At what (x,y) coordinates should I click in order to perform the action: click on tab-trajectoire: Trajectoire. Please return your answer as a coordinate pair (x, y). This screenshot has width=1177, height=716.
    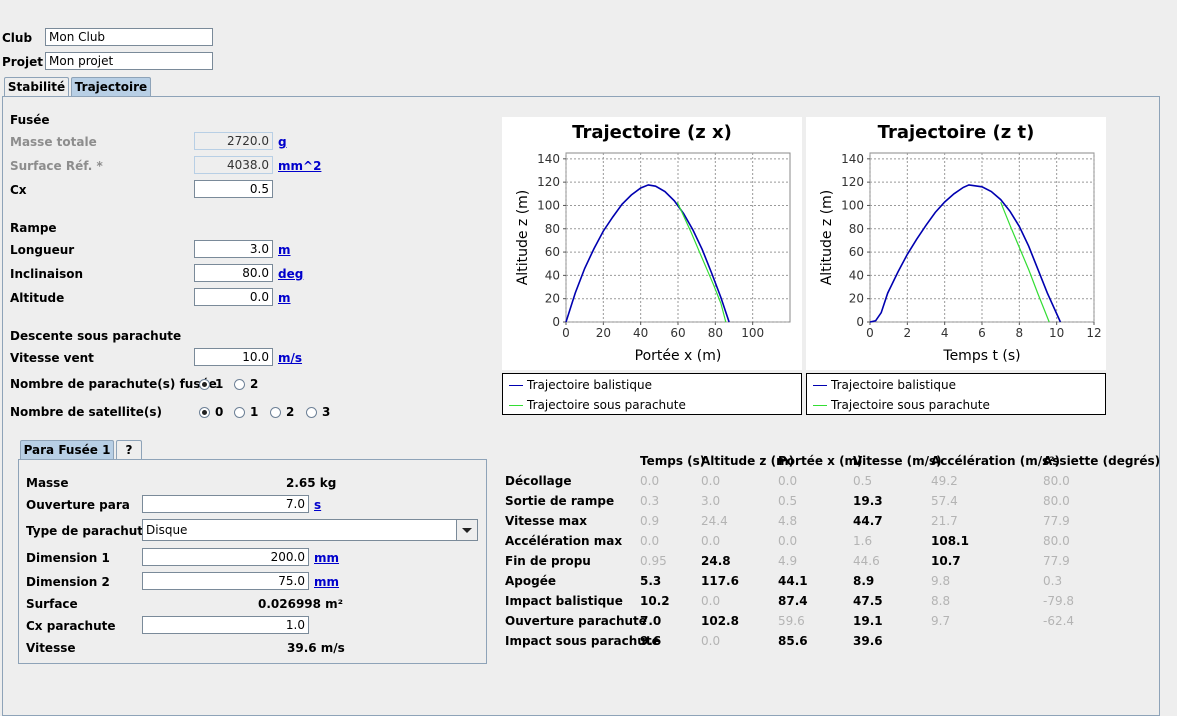
    Looking at the image, I should click on (111, 87).